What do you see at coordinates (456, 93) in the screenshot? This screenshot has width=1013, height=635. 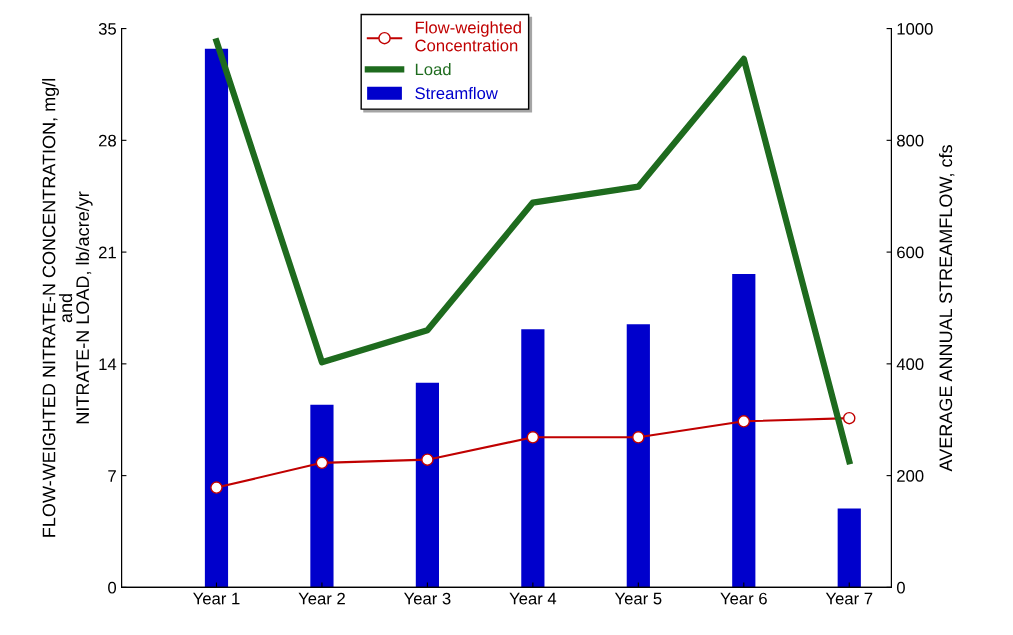 I see `legend-label: Streamflow` at bounding box center [456, 93].